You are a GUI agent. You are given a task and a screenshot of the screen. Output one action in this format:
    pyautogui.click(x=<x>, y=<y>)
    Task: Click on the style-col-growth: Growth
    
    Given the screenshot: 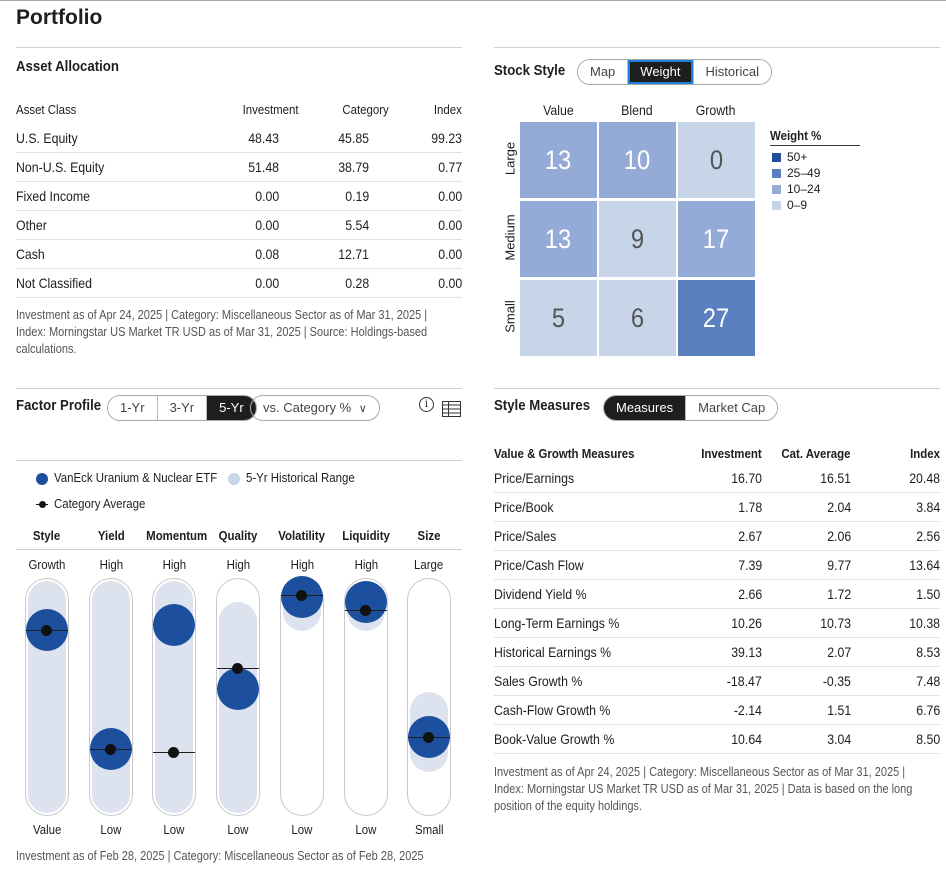 What is the action you would take?
    pyautogui.click(x=715, y=110)
    